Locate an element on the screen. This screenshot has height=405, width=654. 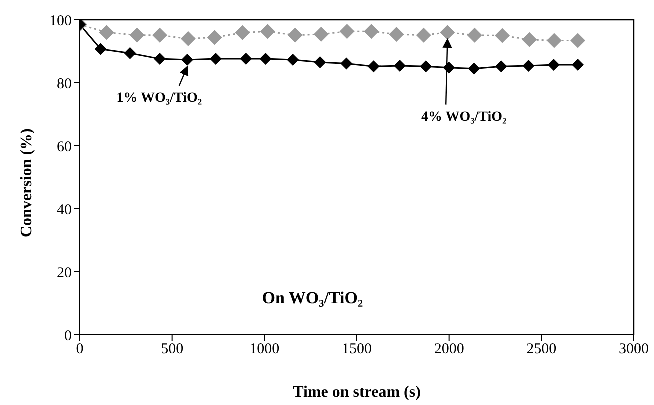
x-tick-label: 1000 is located at coordinates (265, 350).